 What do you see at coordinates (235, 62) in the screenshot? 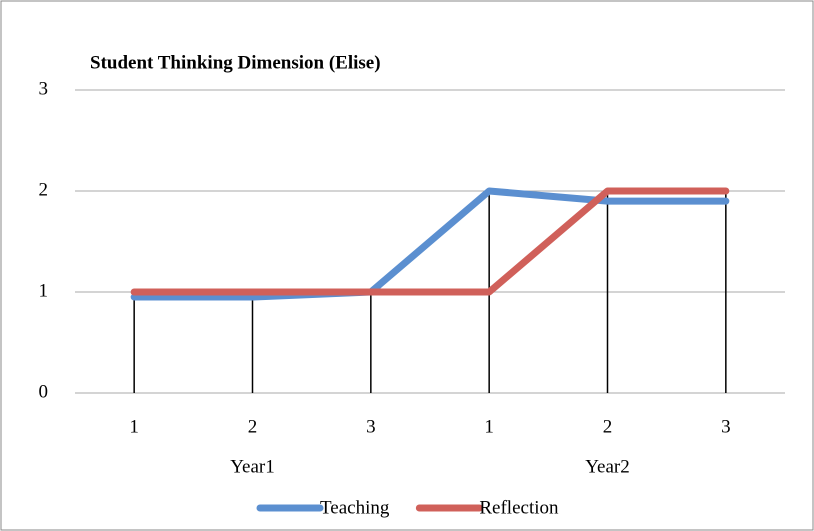
I see `chart-title: Student Thinking Dimension (Elise)` at bounding box center [235, 62].